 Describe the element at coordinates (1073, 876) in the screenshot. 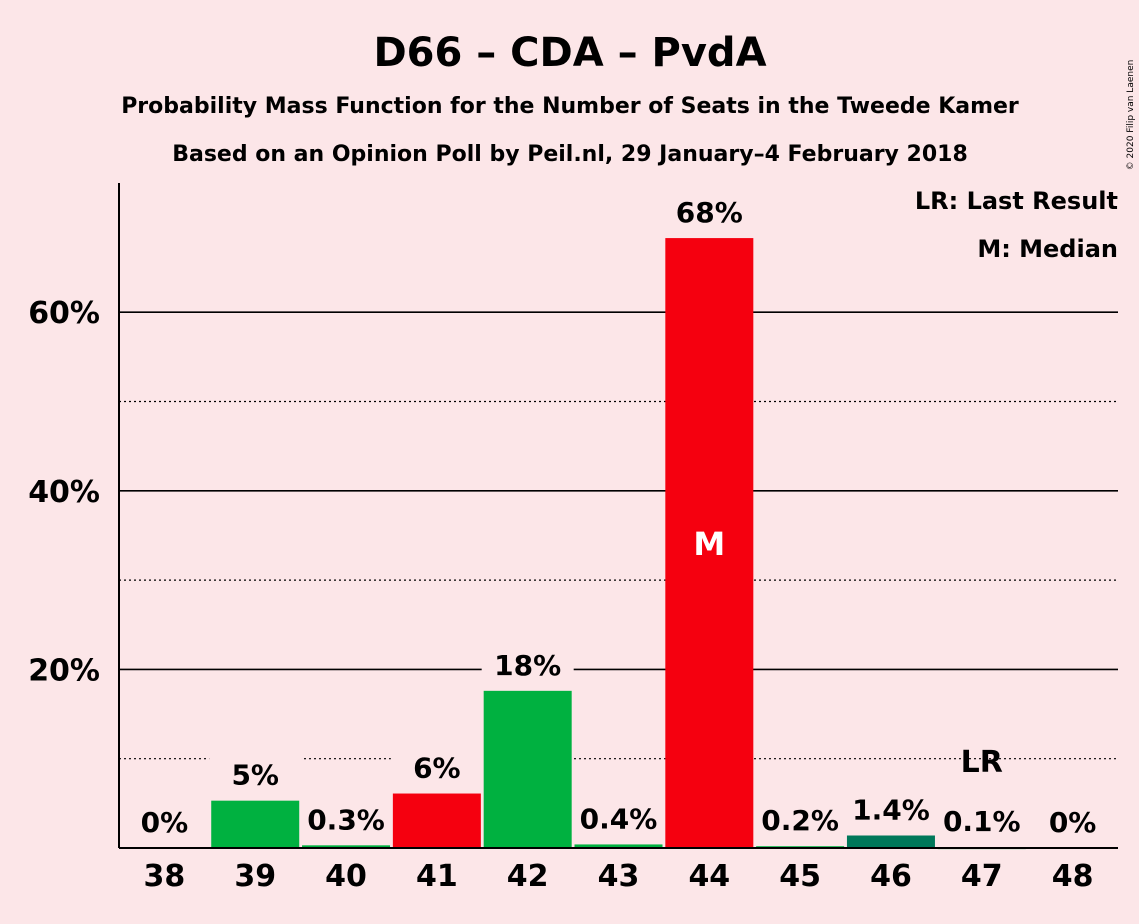

I see `x-tick-label-48: 48` at that location.